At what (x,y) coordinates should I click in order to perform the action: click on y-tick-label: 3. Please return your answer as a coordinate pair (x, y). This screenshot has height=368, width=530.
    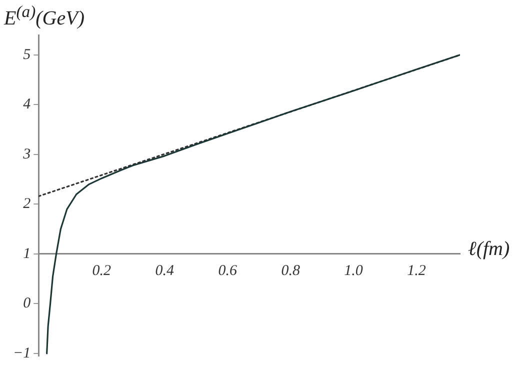
    Looking at the image, I should click on (26, 154).